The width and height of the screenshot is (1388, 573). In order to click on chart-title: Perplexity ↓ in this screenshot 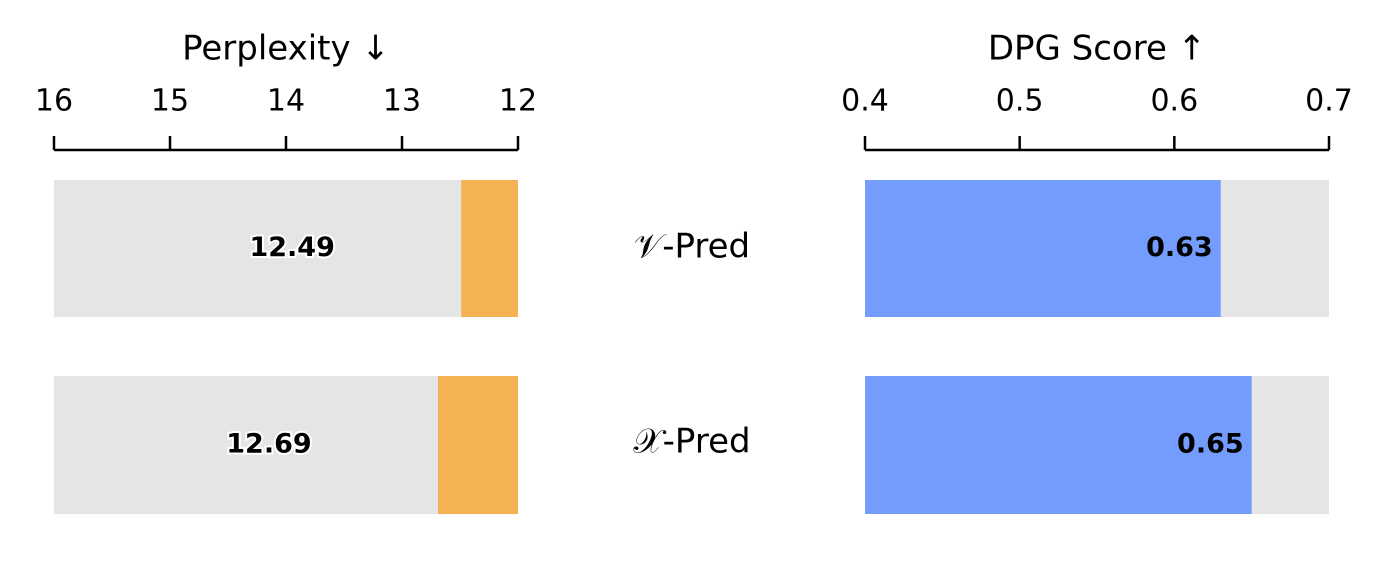, I will do `click(286, 49)`.